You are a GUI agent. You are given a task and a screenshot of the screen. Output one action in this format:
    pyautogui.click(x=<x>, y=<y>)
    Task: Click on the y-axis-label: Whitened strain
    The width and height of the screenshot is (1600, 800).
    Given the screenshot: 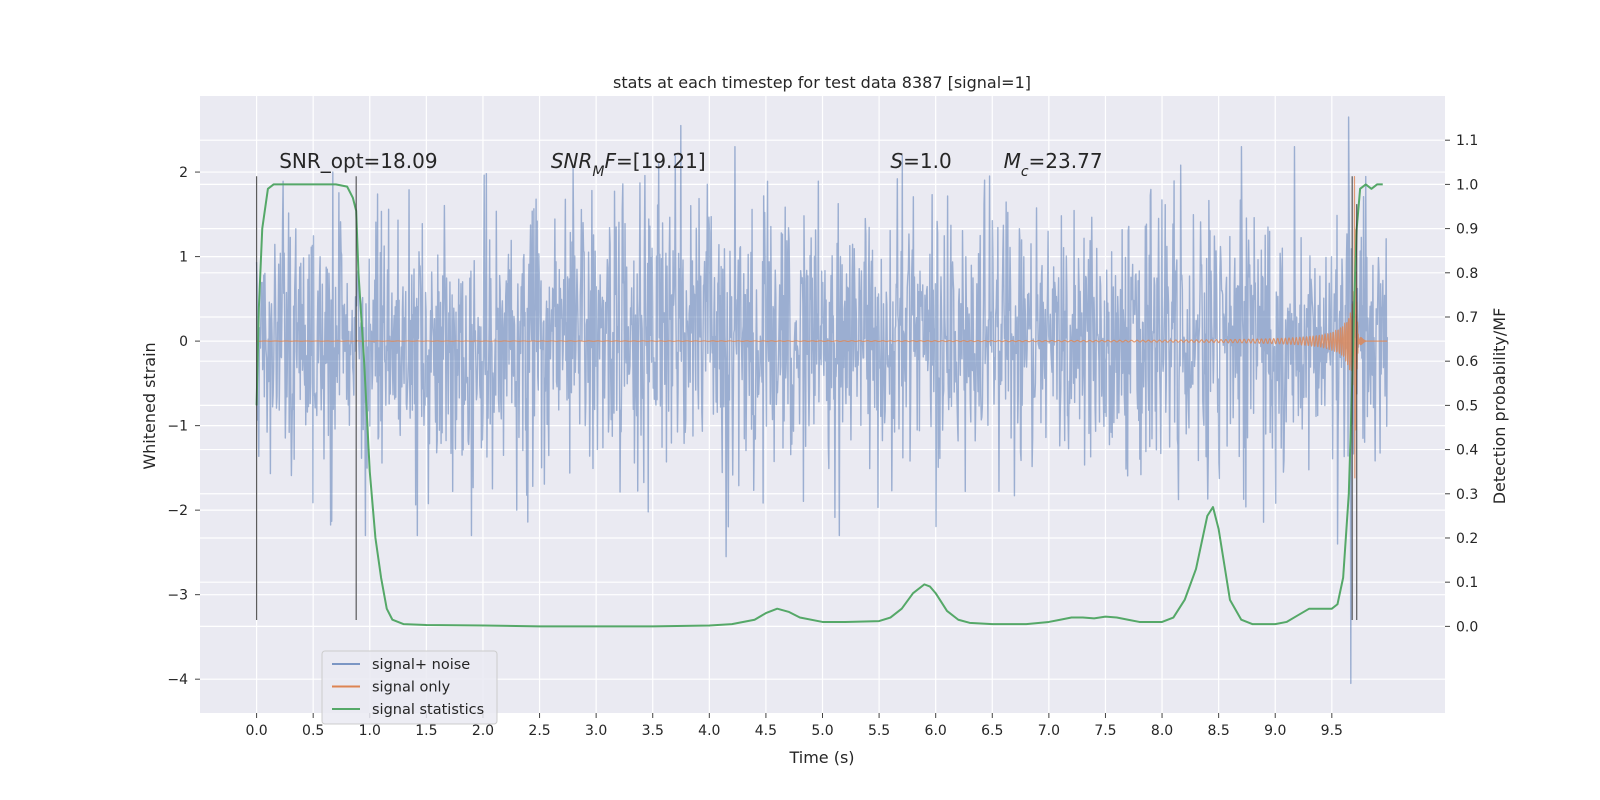 What is the action you would take?
    pyautogui.click(x=149, y=405)
    